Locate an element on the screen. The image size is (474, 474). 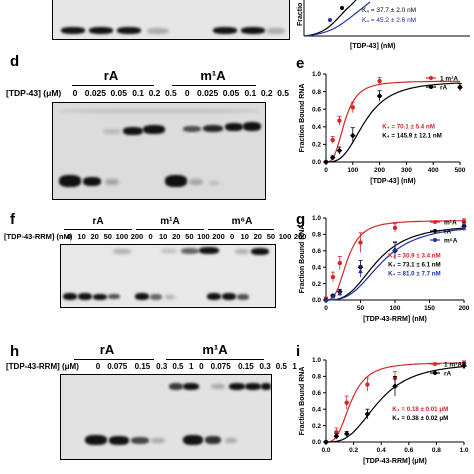
legend-label: m¹A is located at coordinates (450, 222).